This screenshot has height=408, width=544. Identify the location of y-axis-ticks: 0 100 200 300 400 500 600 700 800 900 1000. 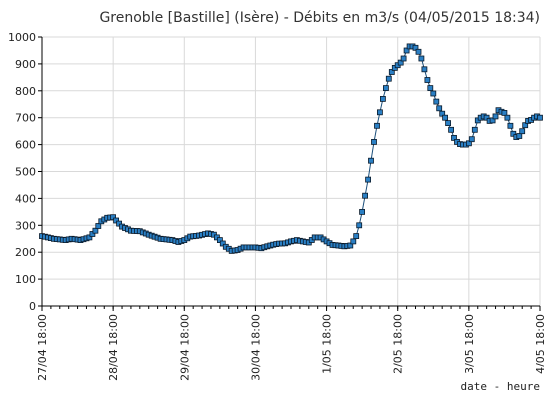
(22, 172).